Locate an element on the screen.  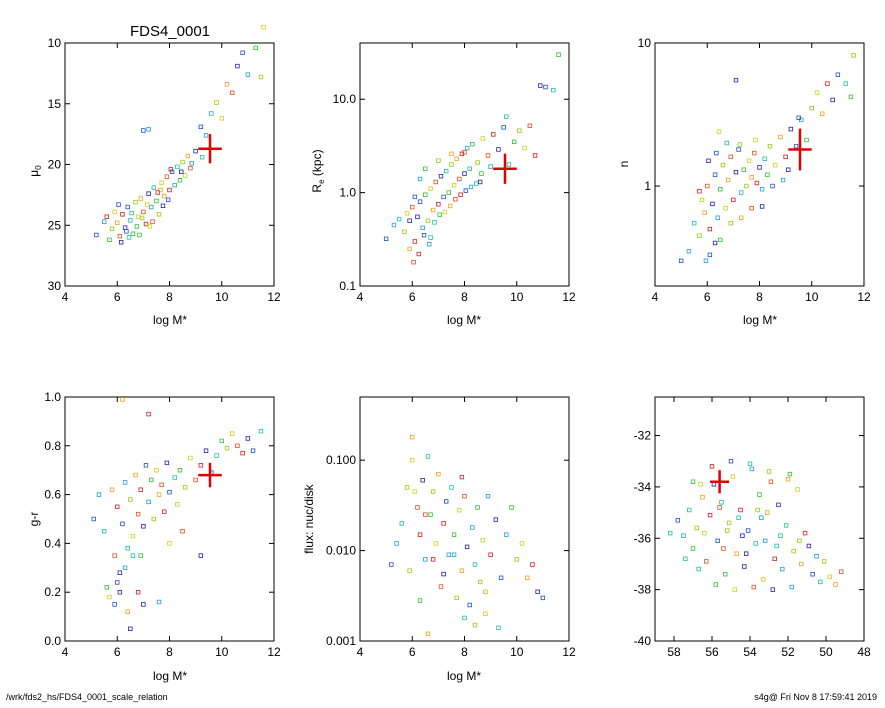
y-tick-label: 0.6 is located at coordinates (52, 495).